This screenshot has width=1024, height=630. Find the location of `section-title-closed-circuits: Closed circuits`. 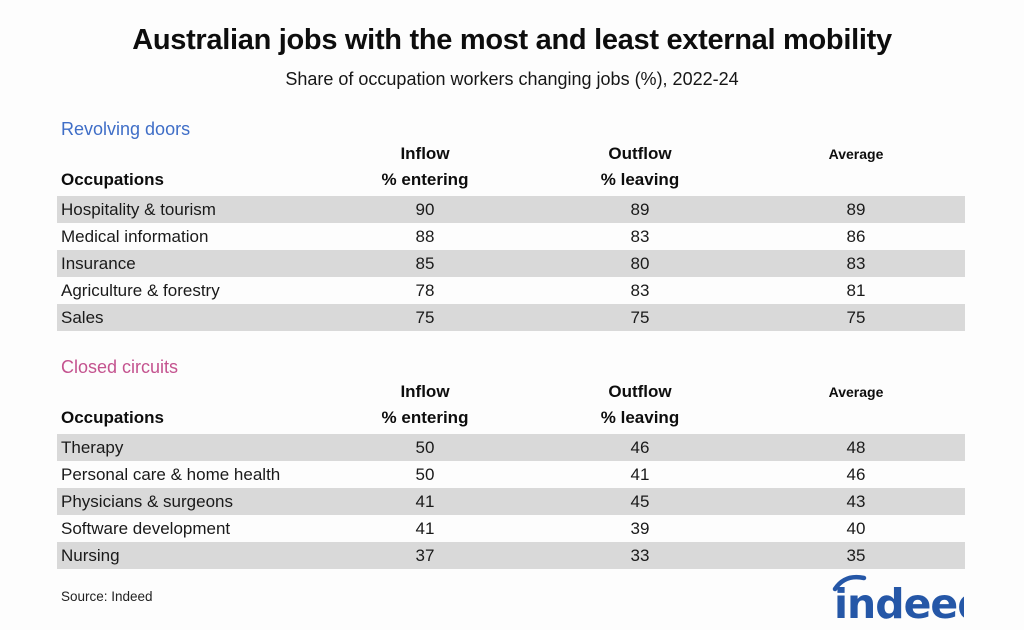

section-title-closed-circuits: Closed circuits is located at coordinates (120, 367).